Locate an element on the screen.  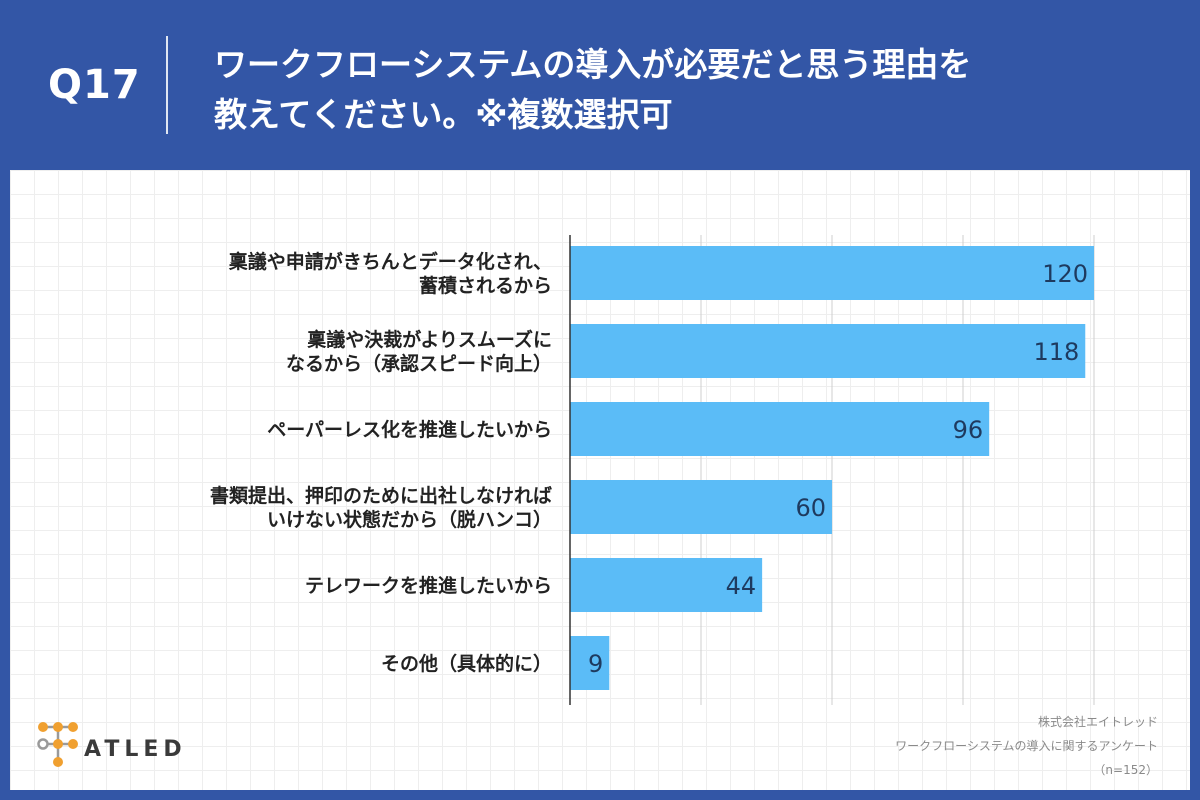
value-label-6: 9 is located at coordinates (595, 664).